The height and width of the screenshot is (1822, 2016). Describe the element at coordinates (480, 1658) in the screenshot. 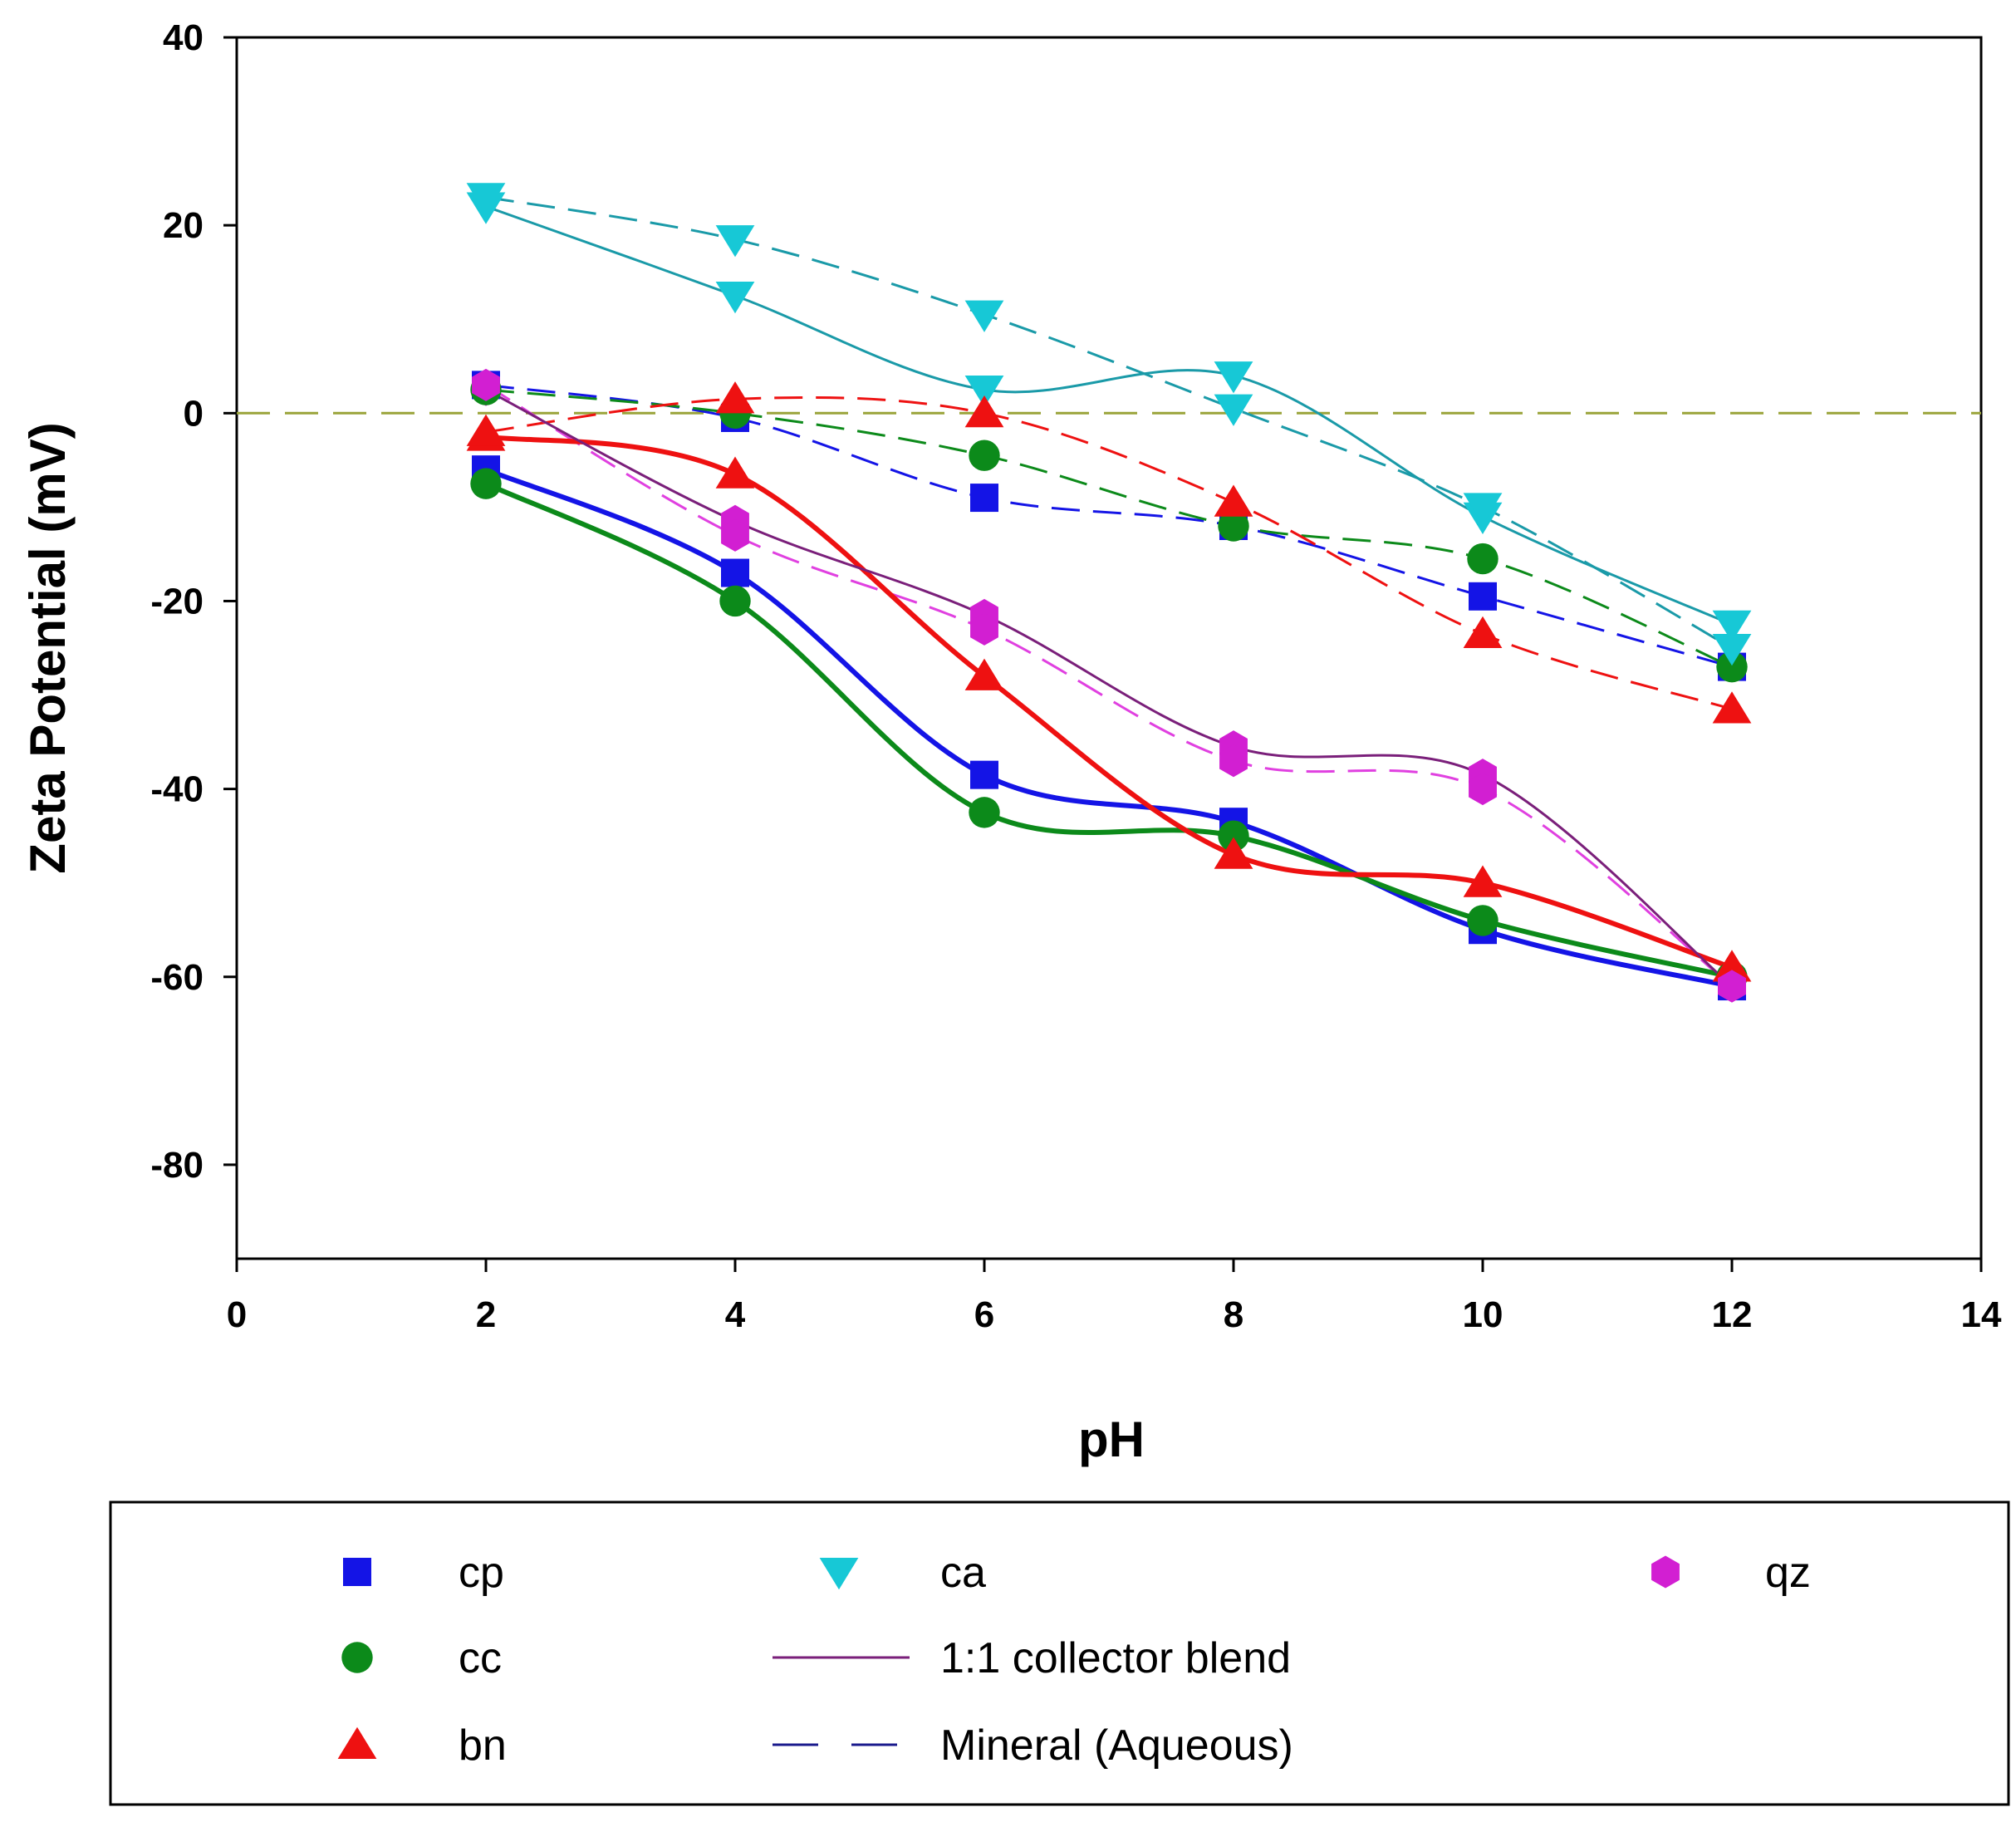

I see `legend-label: cc` at that location.